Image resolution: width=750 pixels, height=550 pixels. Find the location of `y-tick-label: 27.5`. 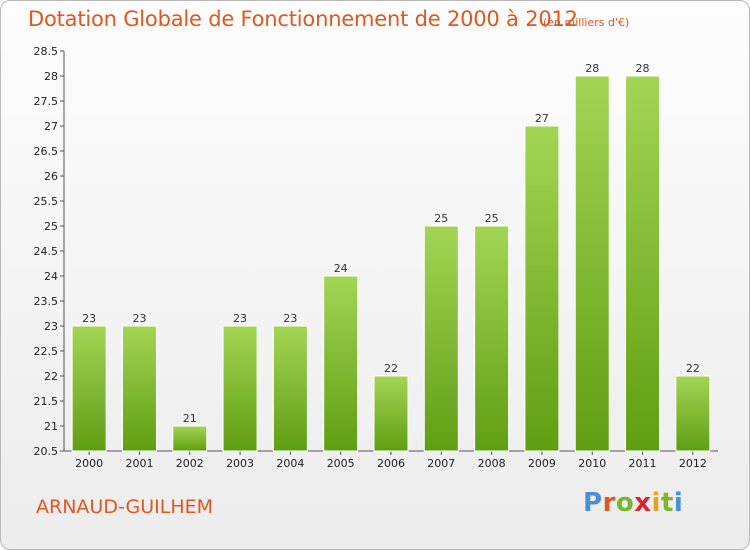

y-tick-label: 27.5 is located at coordinates (46, 101).